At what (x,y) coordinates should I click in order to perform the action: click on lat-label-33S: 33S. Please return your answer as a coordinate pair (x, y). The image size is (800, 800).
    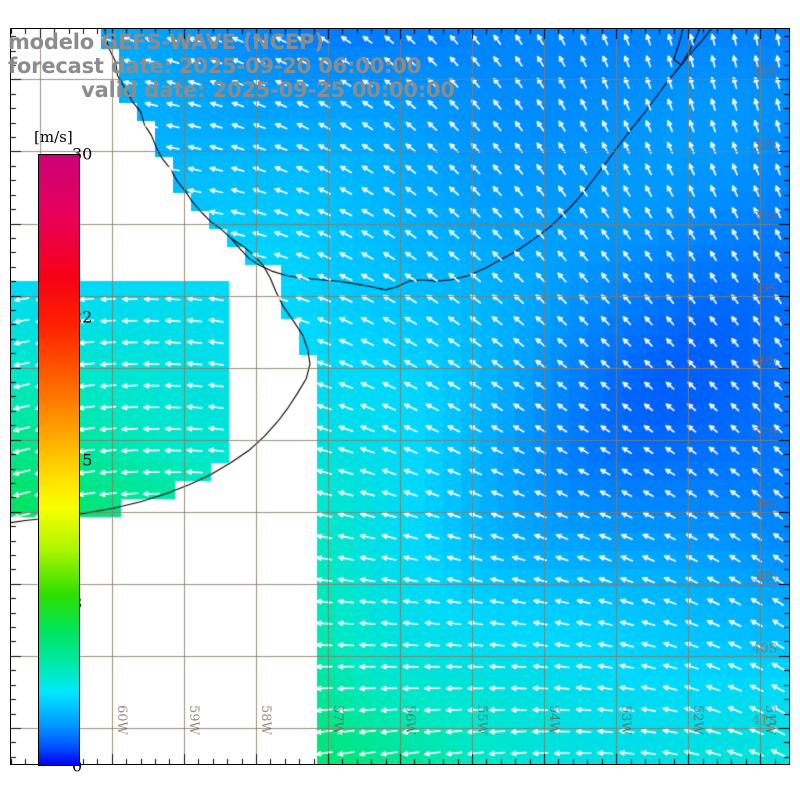
    Looking at the image, I should click on (765, 144).